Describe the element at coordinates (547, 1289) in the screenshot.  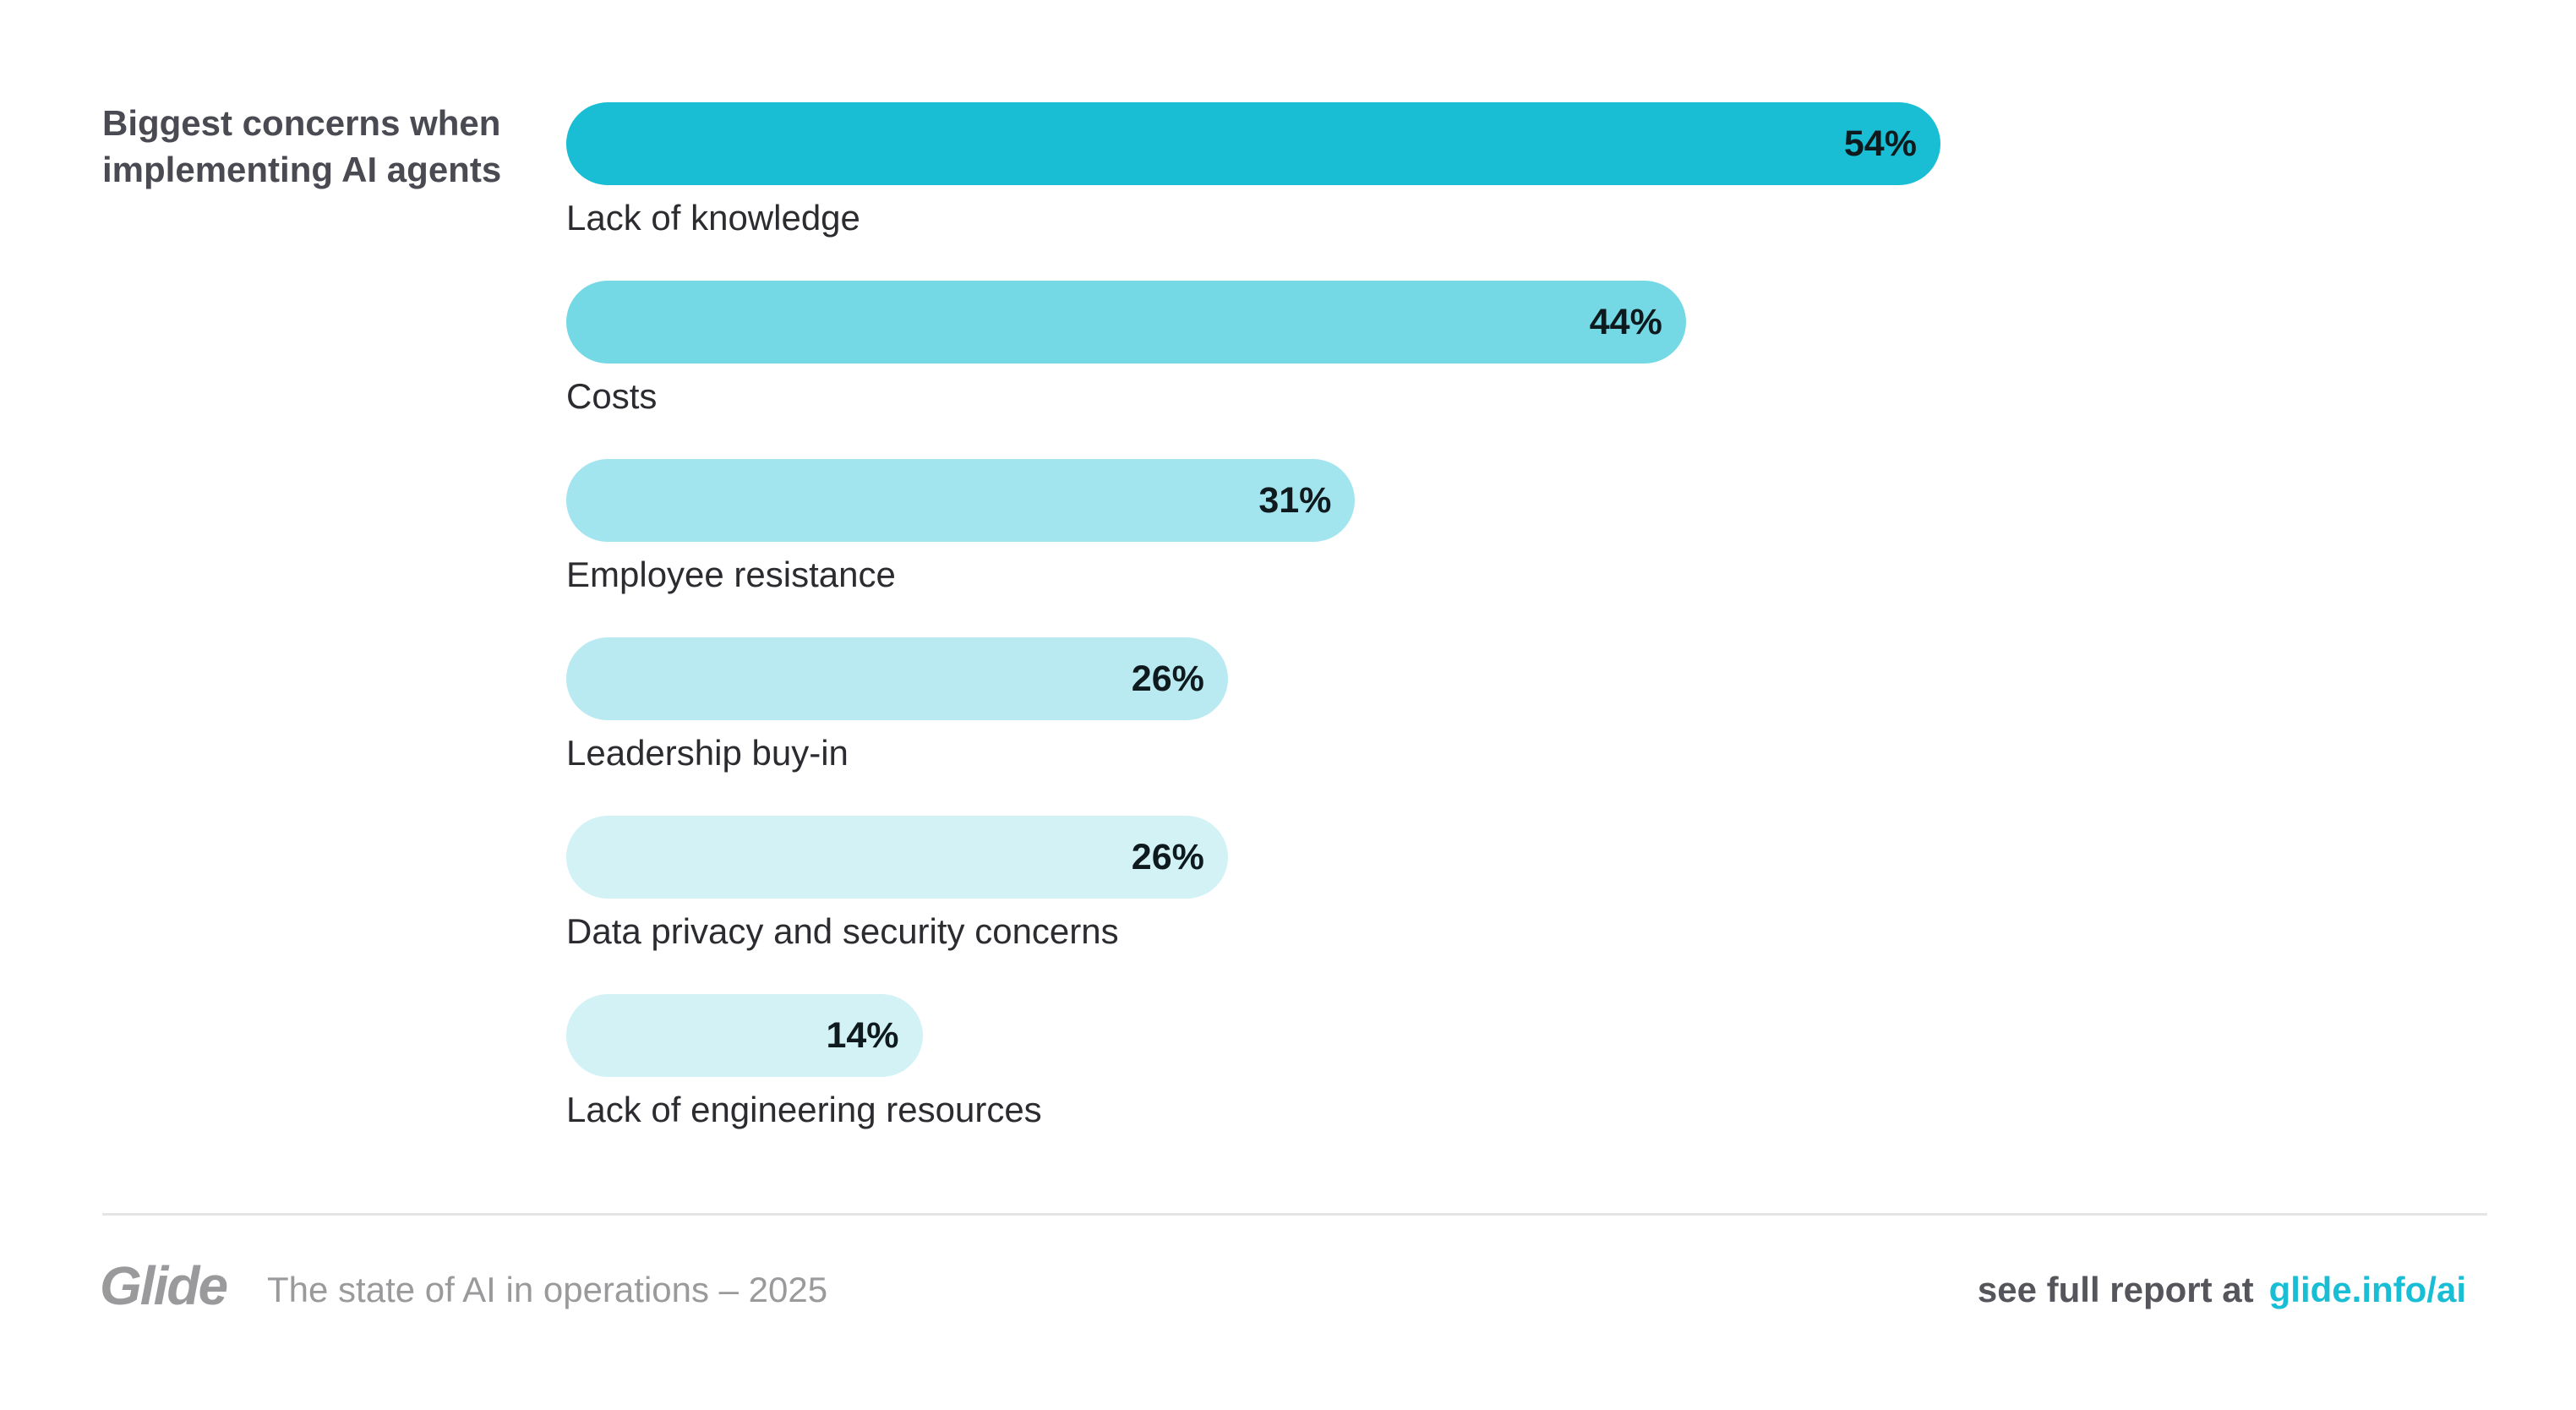
I see `report-subtitle: The state of AI in operations – 2025` at that location.